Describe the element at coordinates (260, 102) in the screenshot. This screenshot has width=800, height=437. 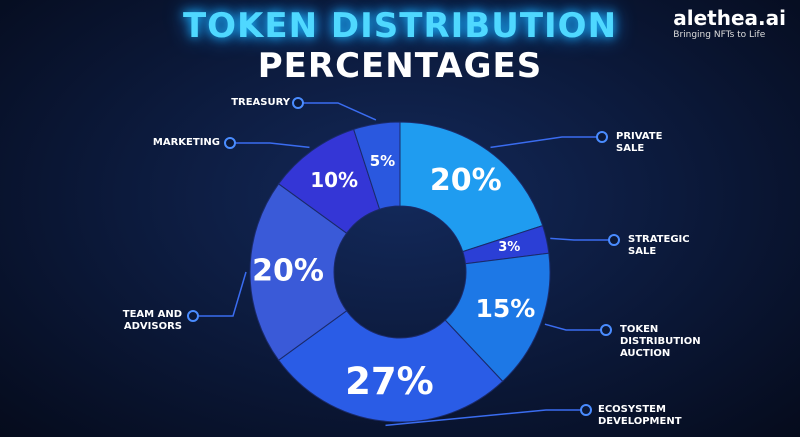
I see `category-label: TREASURY` at that location.